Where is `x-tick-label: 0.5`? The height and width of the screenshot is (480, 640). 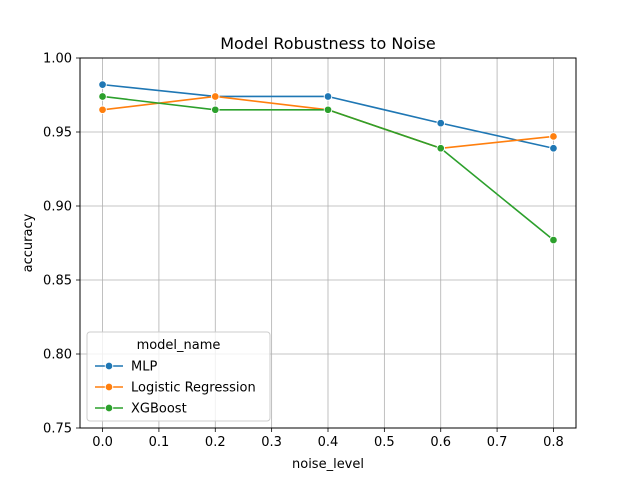 x-tick-label: 0.5 is located at coordinates (384, 442).